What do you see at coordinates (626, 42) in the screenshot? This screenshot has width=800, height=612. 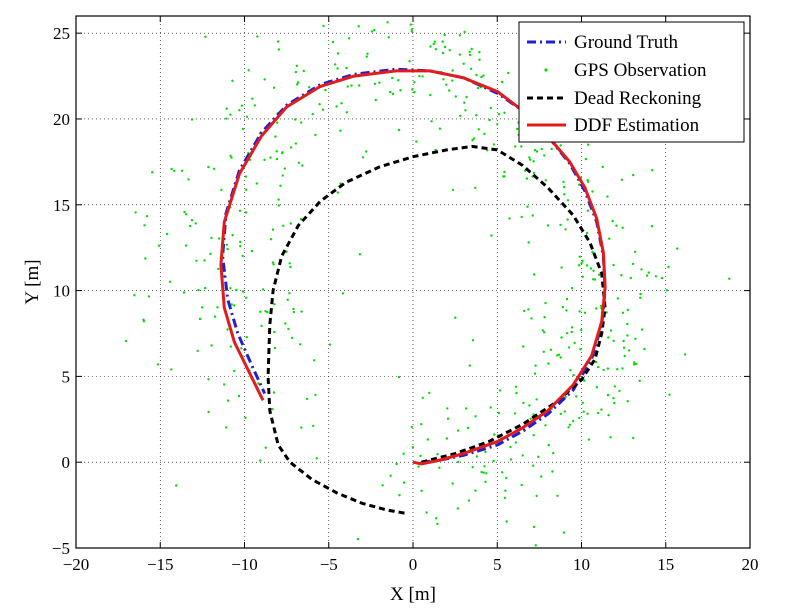 I see `legend-label-ground-truth: Ground Truth` at bounding box center [626, 42].